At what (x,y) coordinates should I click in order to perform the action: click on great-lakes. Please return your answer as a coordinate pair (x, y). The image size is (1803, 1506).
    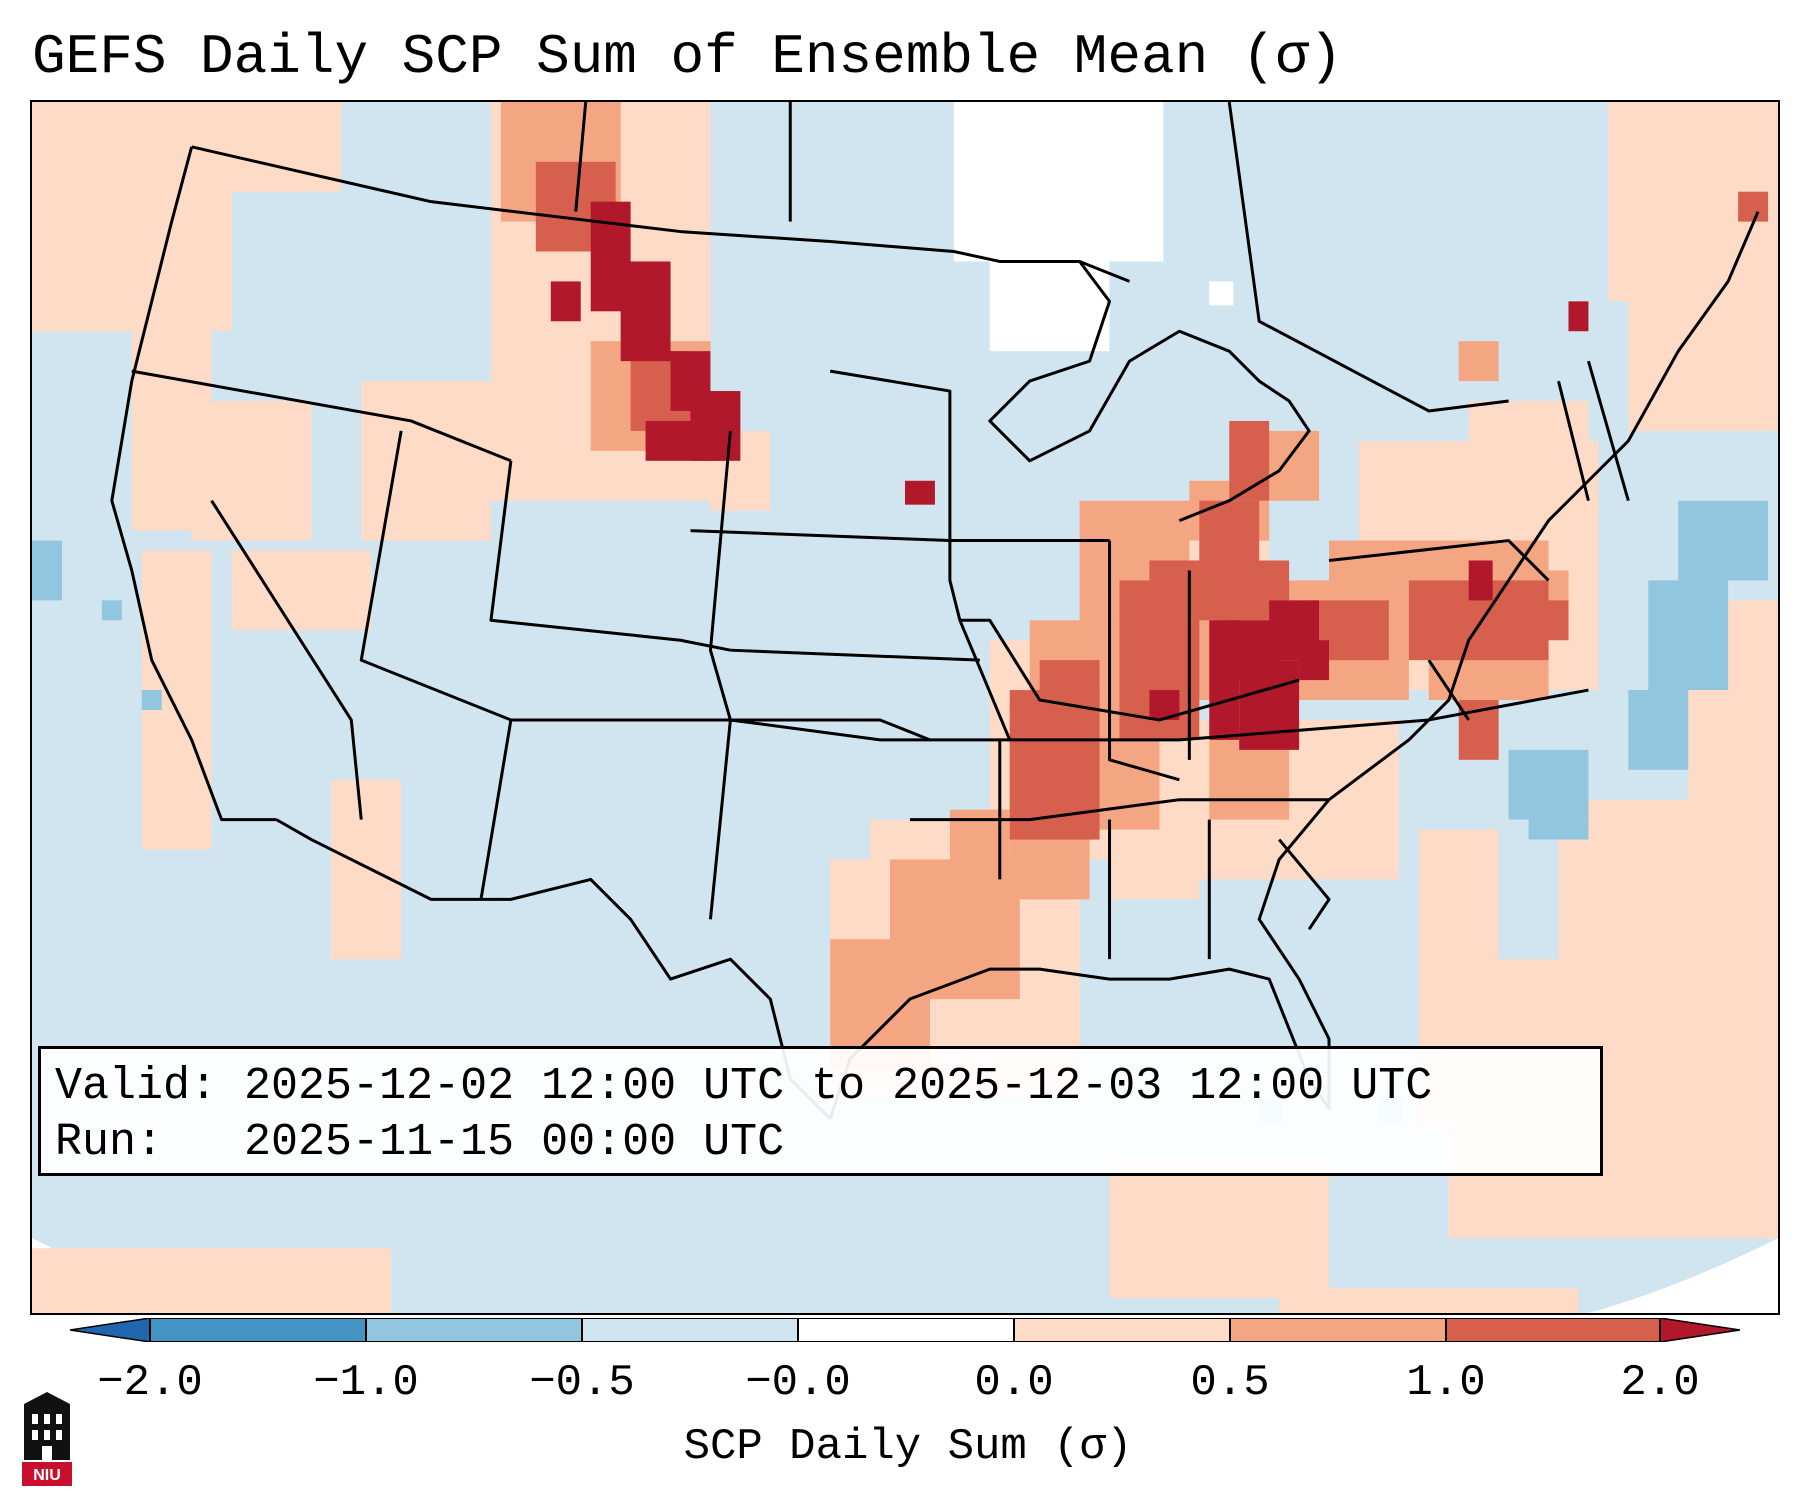
    Looking at the image, I should click on (1149, 391).